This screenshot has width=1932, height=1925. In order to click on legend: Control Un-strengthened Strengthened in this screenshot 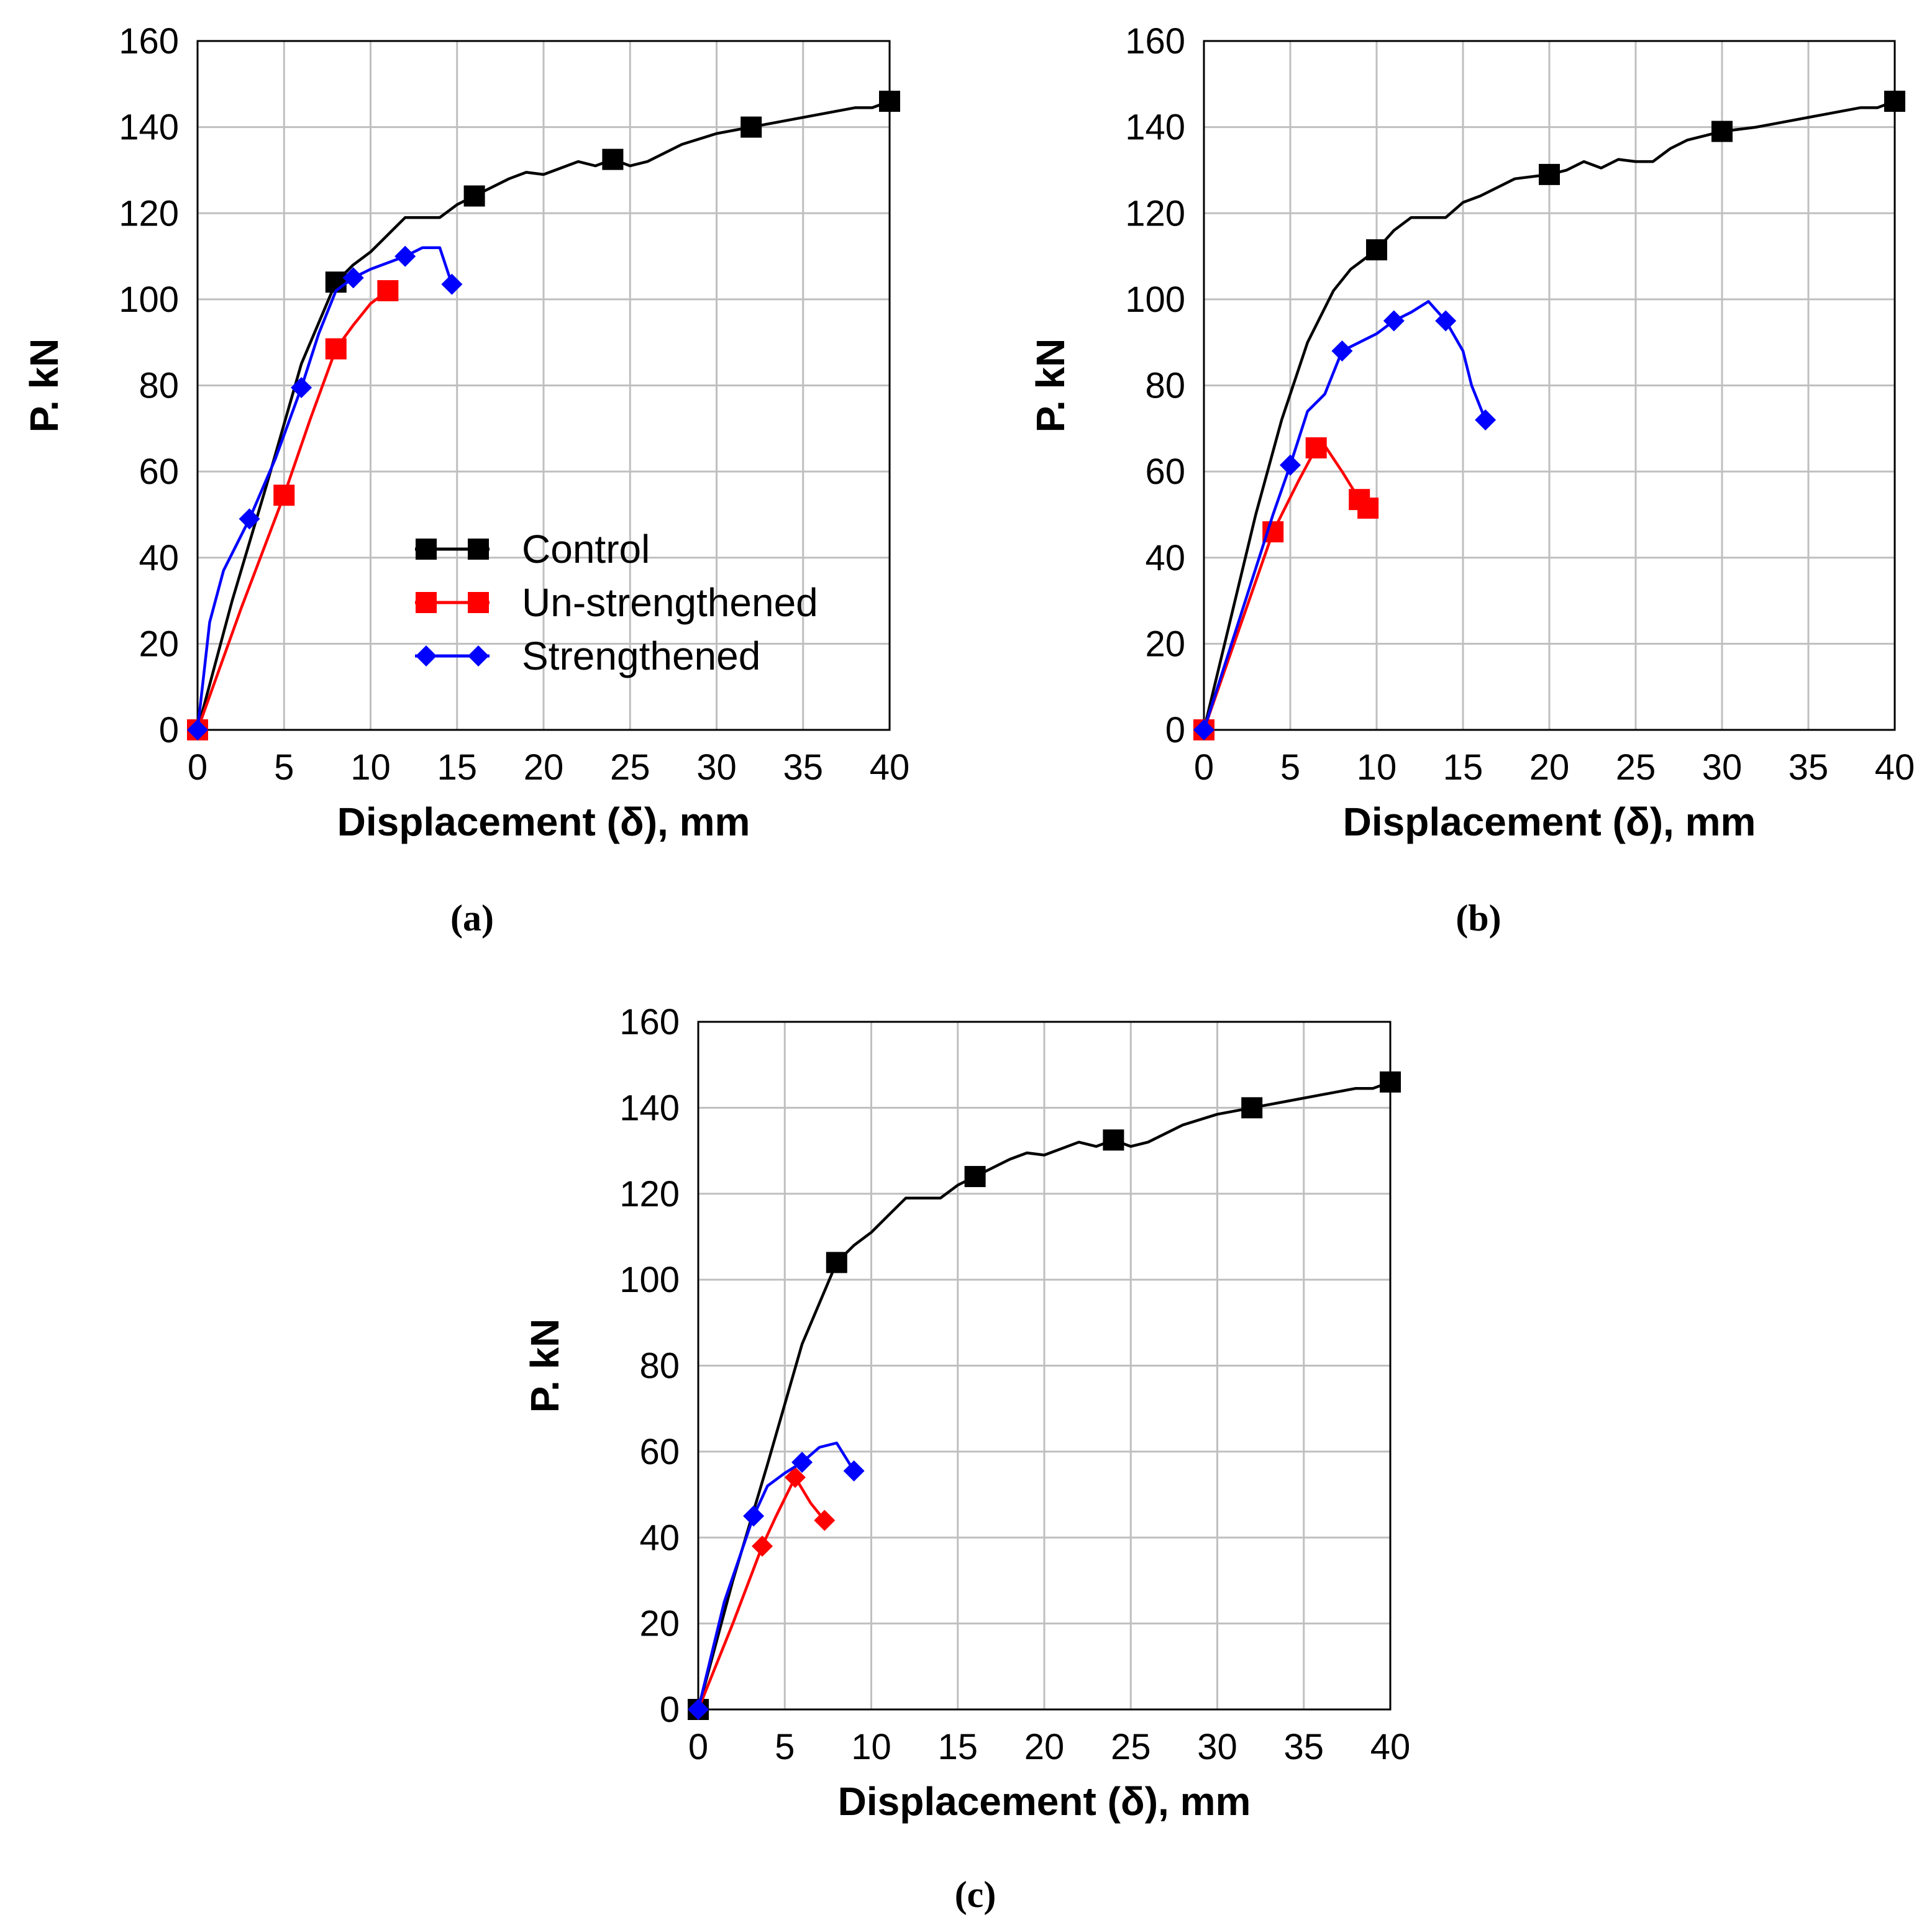, I will do `click(616, 602)`.